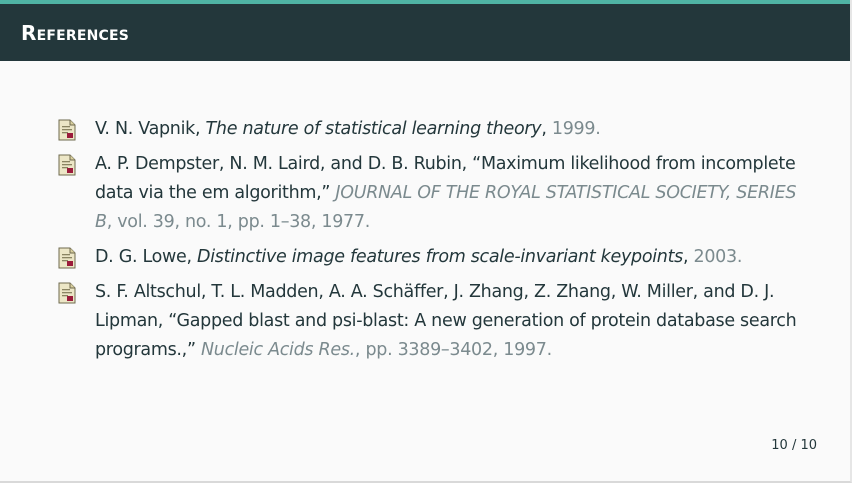  I want to click on reference-authors: V. N. Vapnik,, so click(148, 129).